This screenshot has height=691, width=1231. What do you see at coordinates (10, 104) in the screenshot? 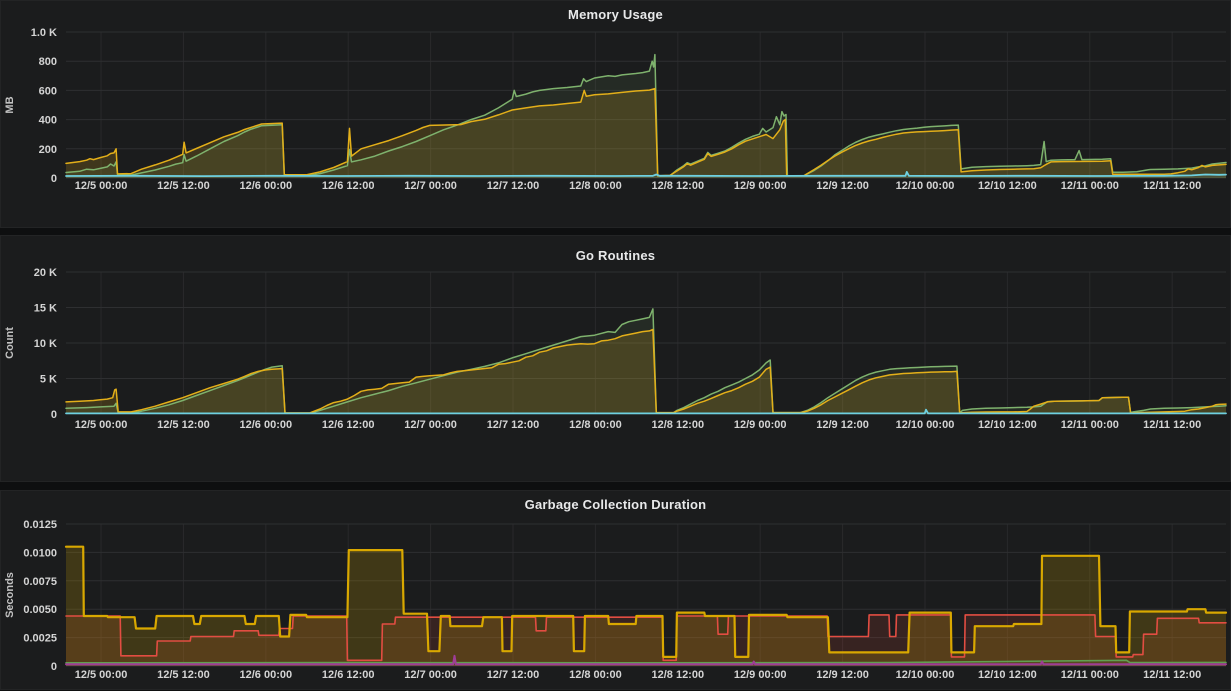
I see `y-axis-unit-label: MB` at bounding box center [10, 104].